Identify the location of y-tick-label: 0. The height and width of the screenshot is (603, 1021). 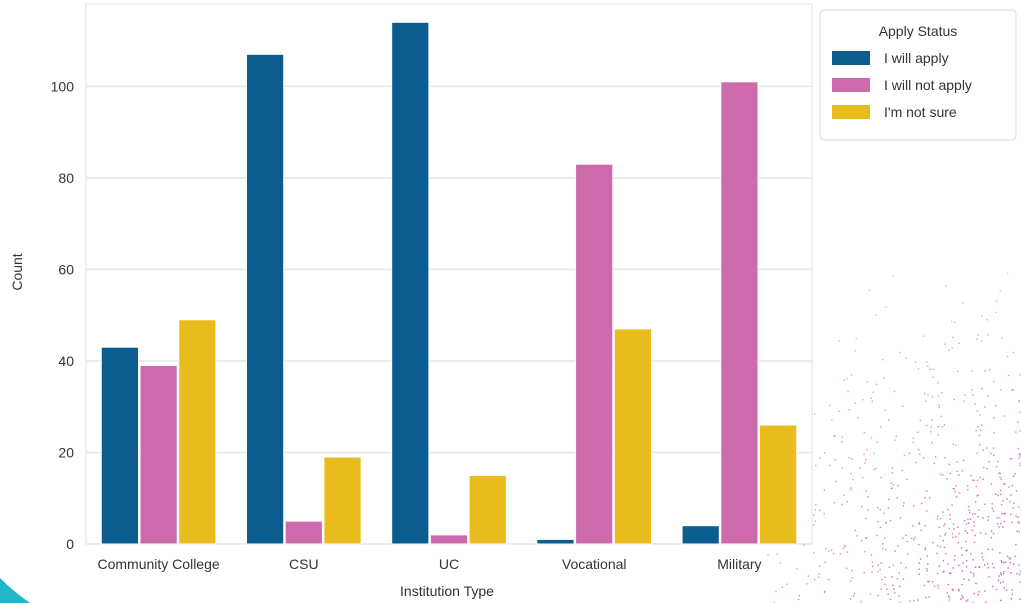
(70, 544).